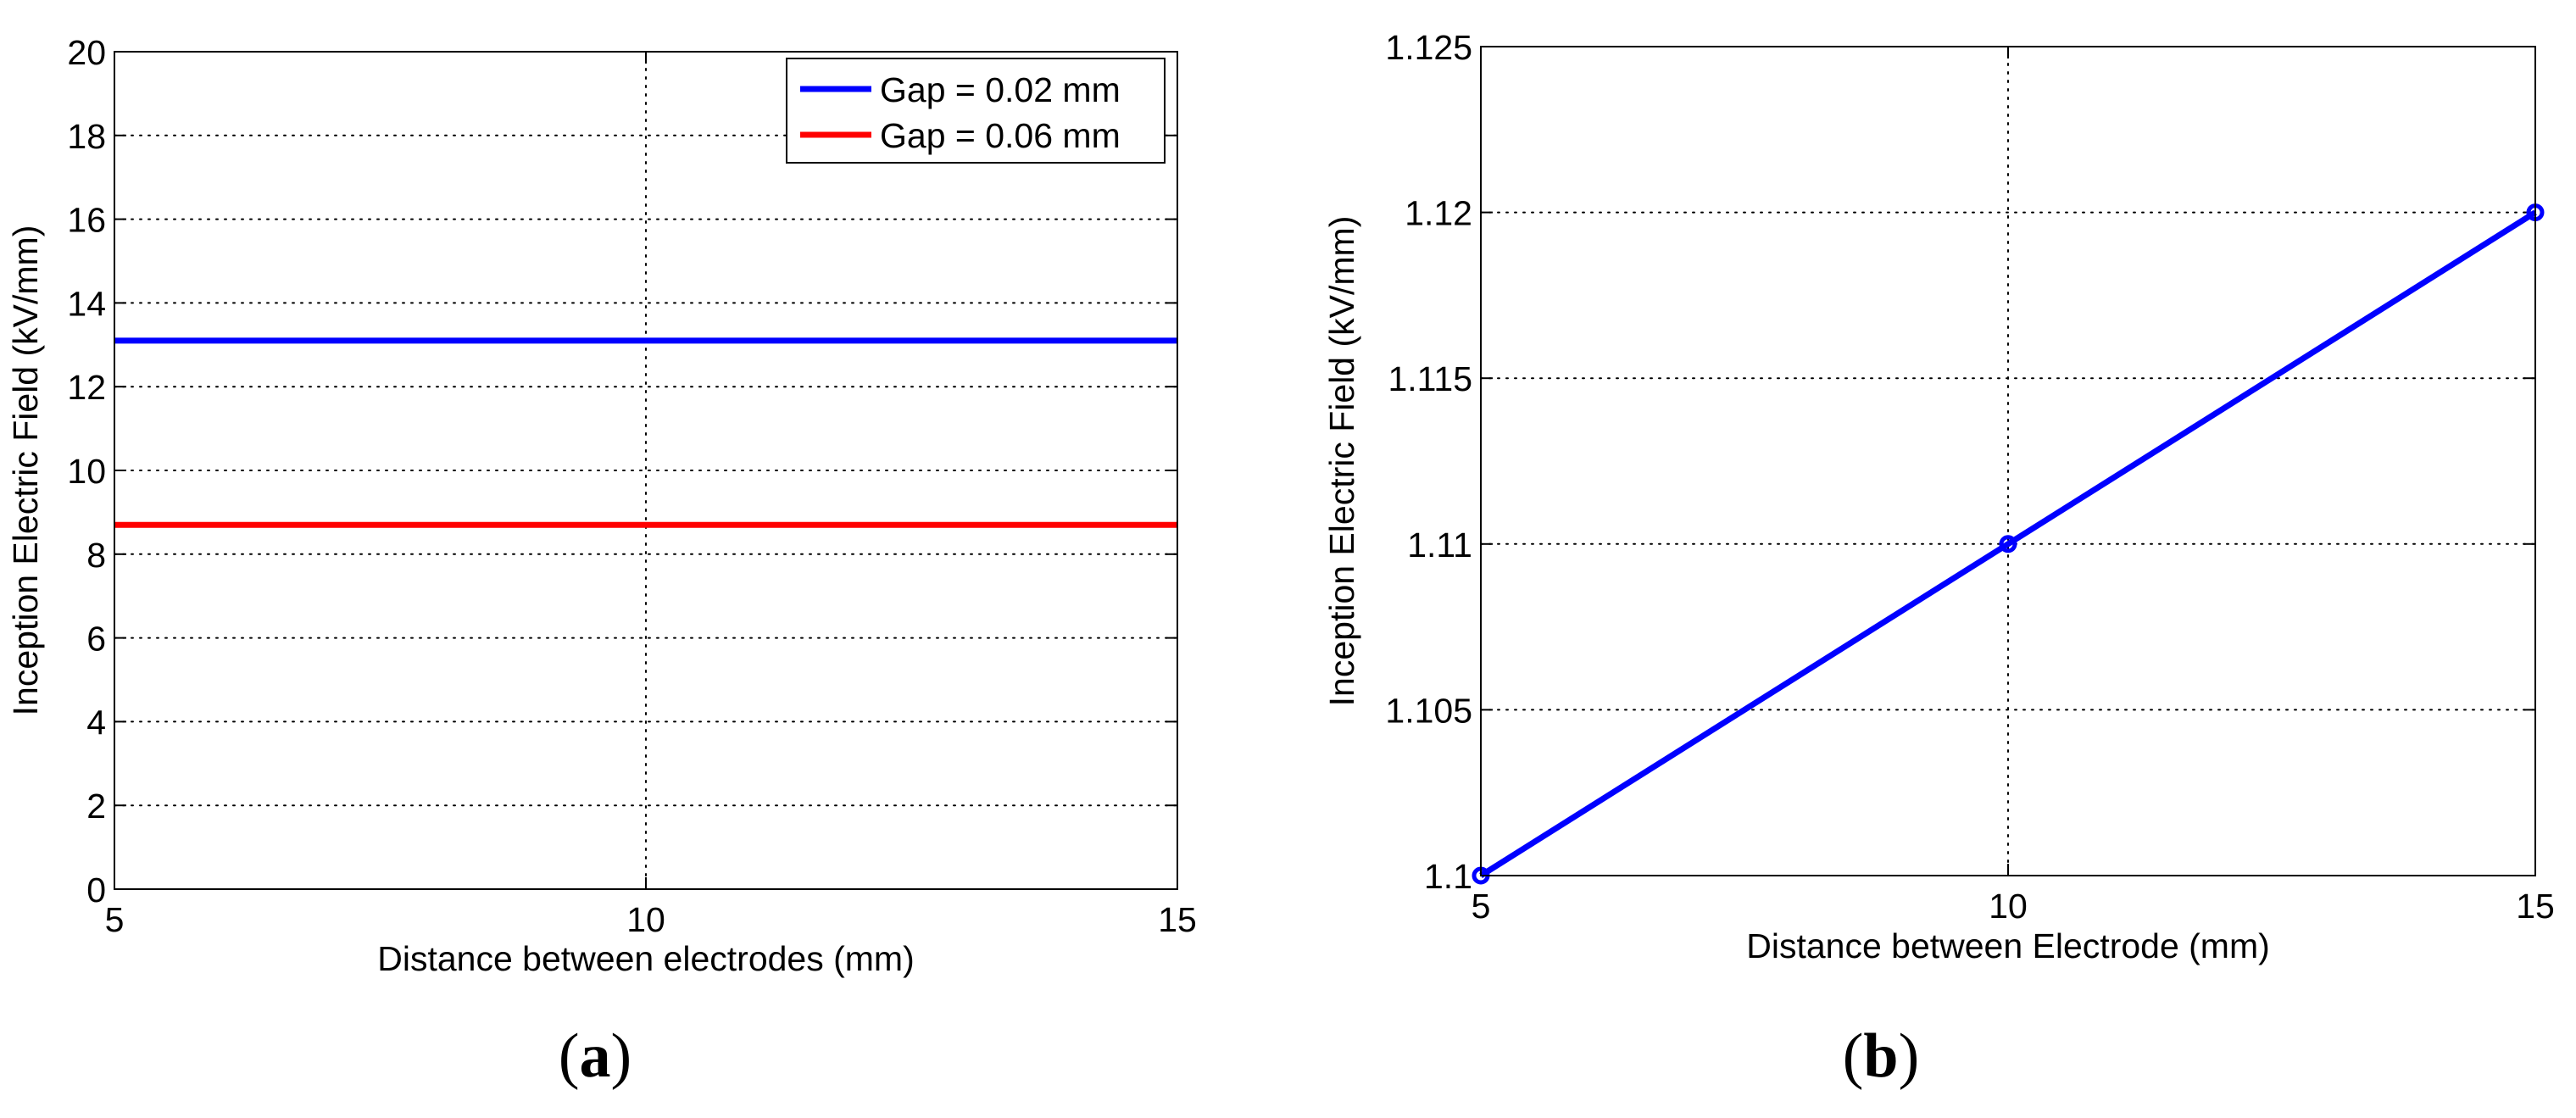 This screenshot has width=2576, height=1118. What do you see at coordinates (1000, 89) in the screenshot?
I see `legend-entry: Gap = 0.02 mm` at bounding box center [1000, 89].